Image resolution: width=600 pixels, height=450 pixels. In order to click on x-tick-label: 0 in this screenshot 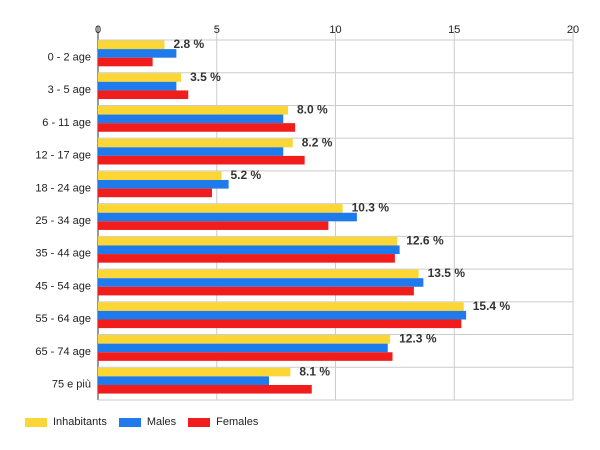, I will do `click(98, 30)`.